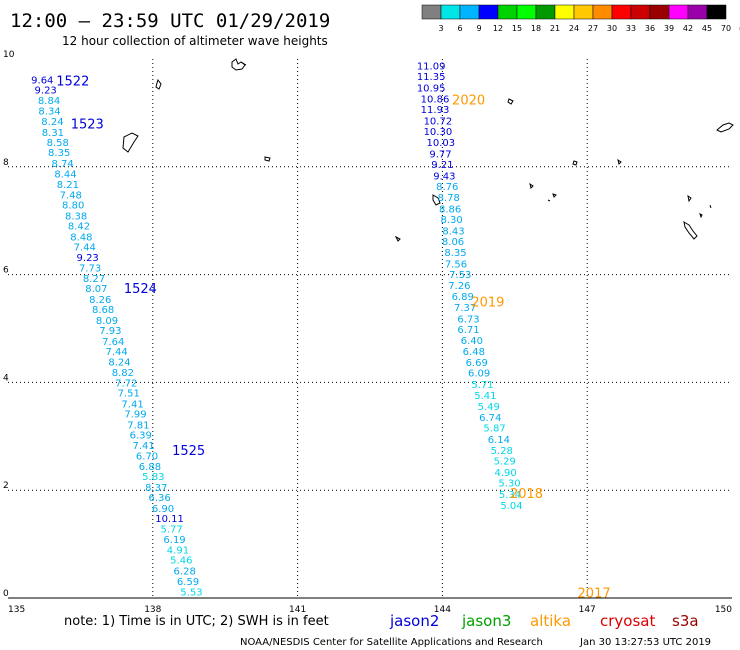 This screenshot has width=740, height=650. What do you see at coordinates (191, 593) in the screenshot?
I see `swh-value-label: 5.53` at bounding box center [191, 593].